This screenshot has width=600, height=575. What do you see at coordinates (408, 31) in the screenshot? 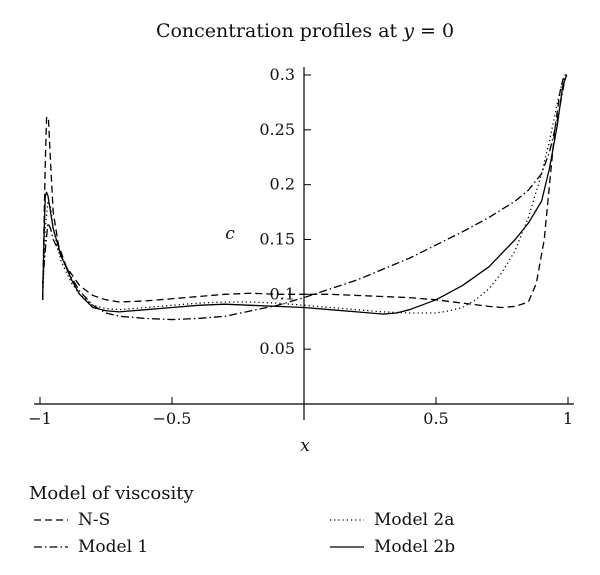
I see `chart-title-var: y` at bounding box center [408, 31].